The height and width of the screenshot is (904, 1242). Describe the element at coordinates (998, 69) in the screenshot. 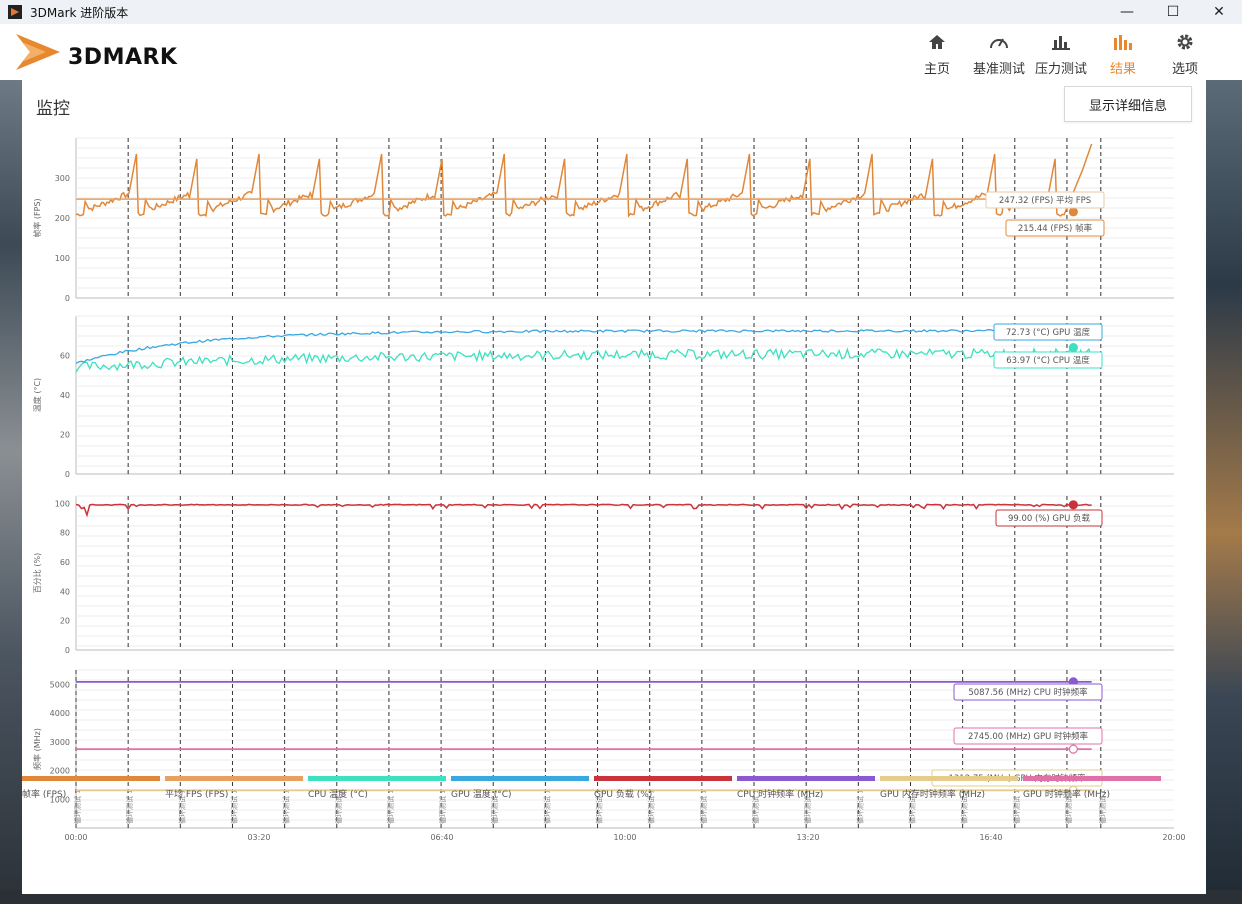

I see `nav-benchmarks-label: 基准测试` at that location.